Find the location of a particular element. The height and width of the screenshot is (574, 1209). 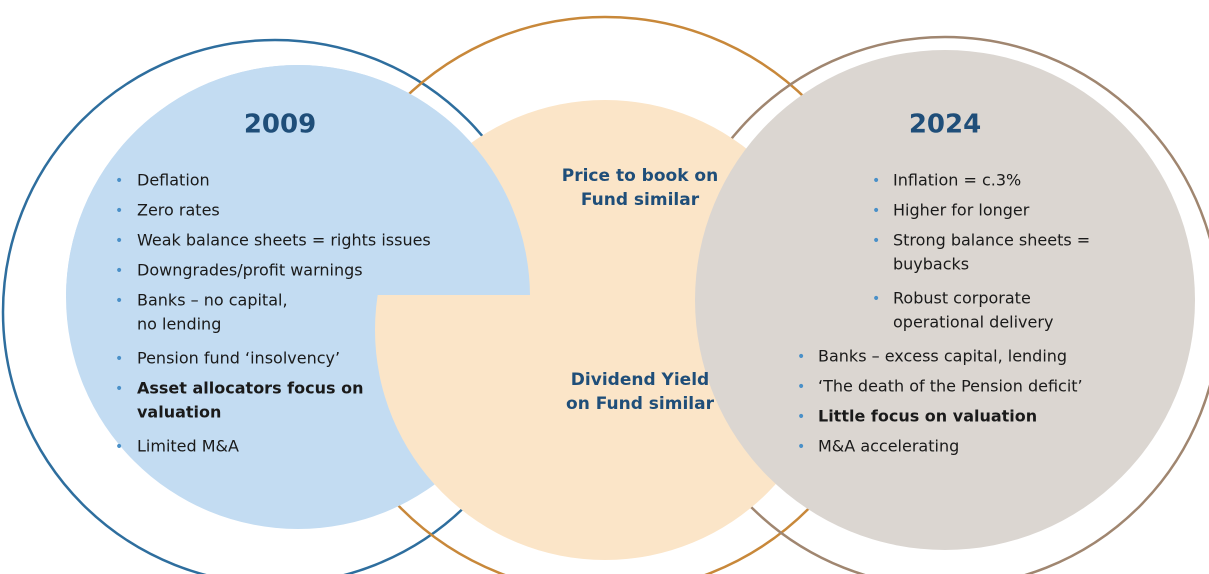

list-item: Pension fund ‘insolvency’ is located at coordinates (238, 358).